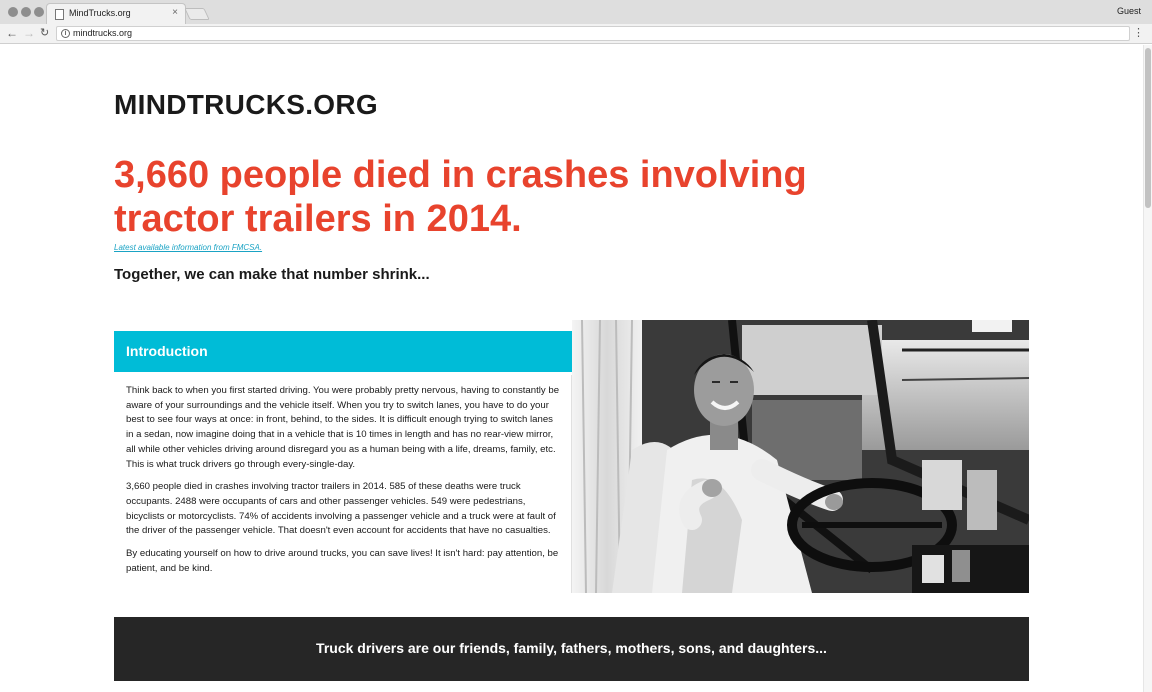 This screenshot has width=1152, height=692. What do you see at coordinates (167, 351) in the screenshot?
I see `intro-heading: Introduction` at bounding box center [167, 351].